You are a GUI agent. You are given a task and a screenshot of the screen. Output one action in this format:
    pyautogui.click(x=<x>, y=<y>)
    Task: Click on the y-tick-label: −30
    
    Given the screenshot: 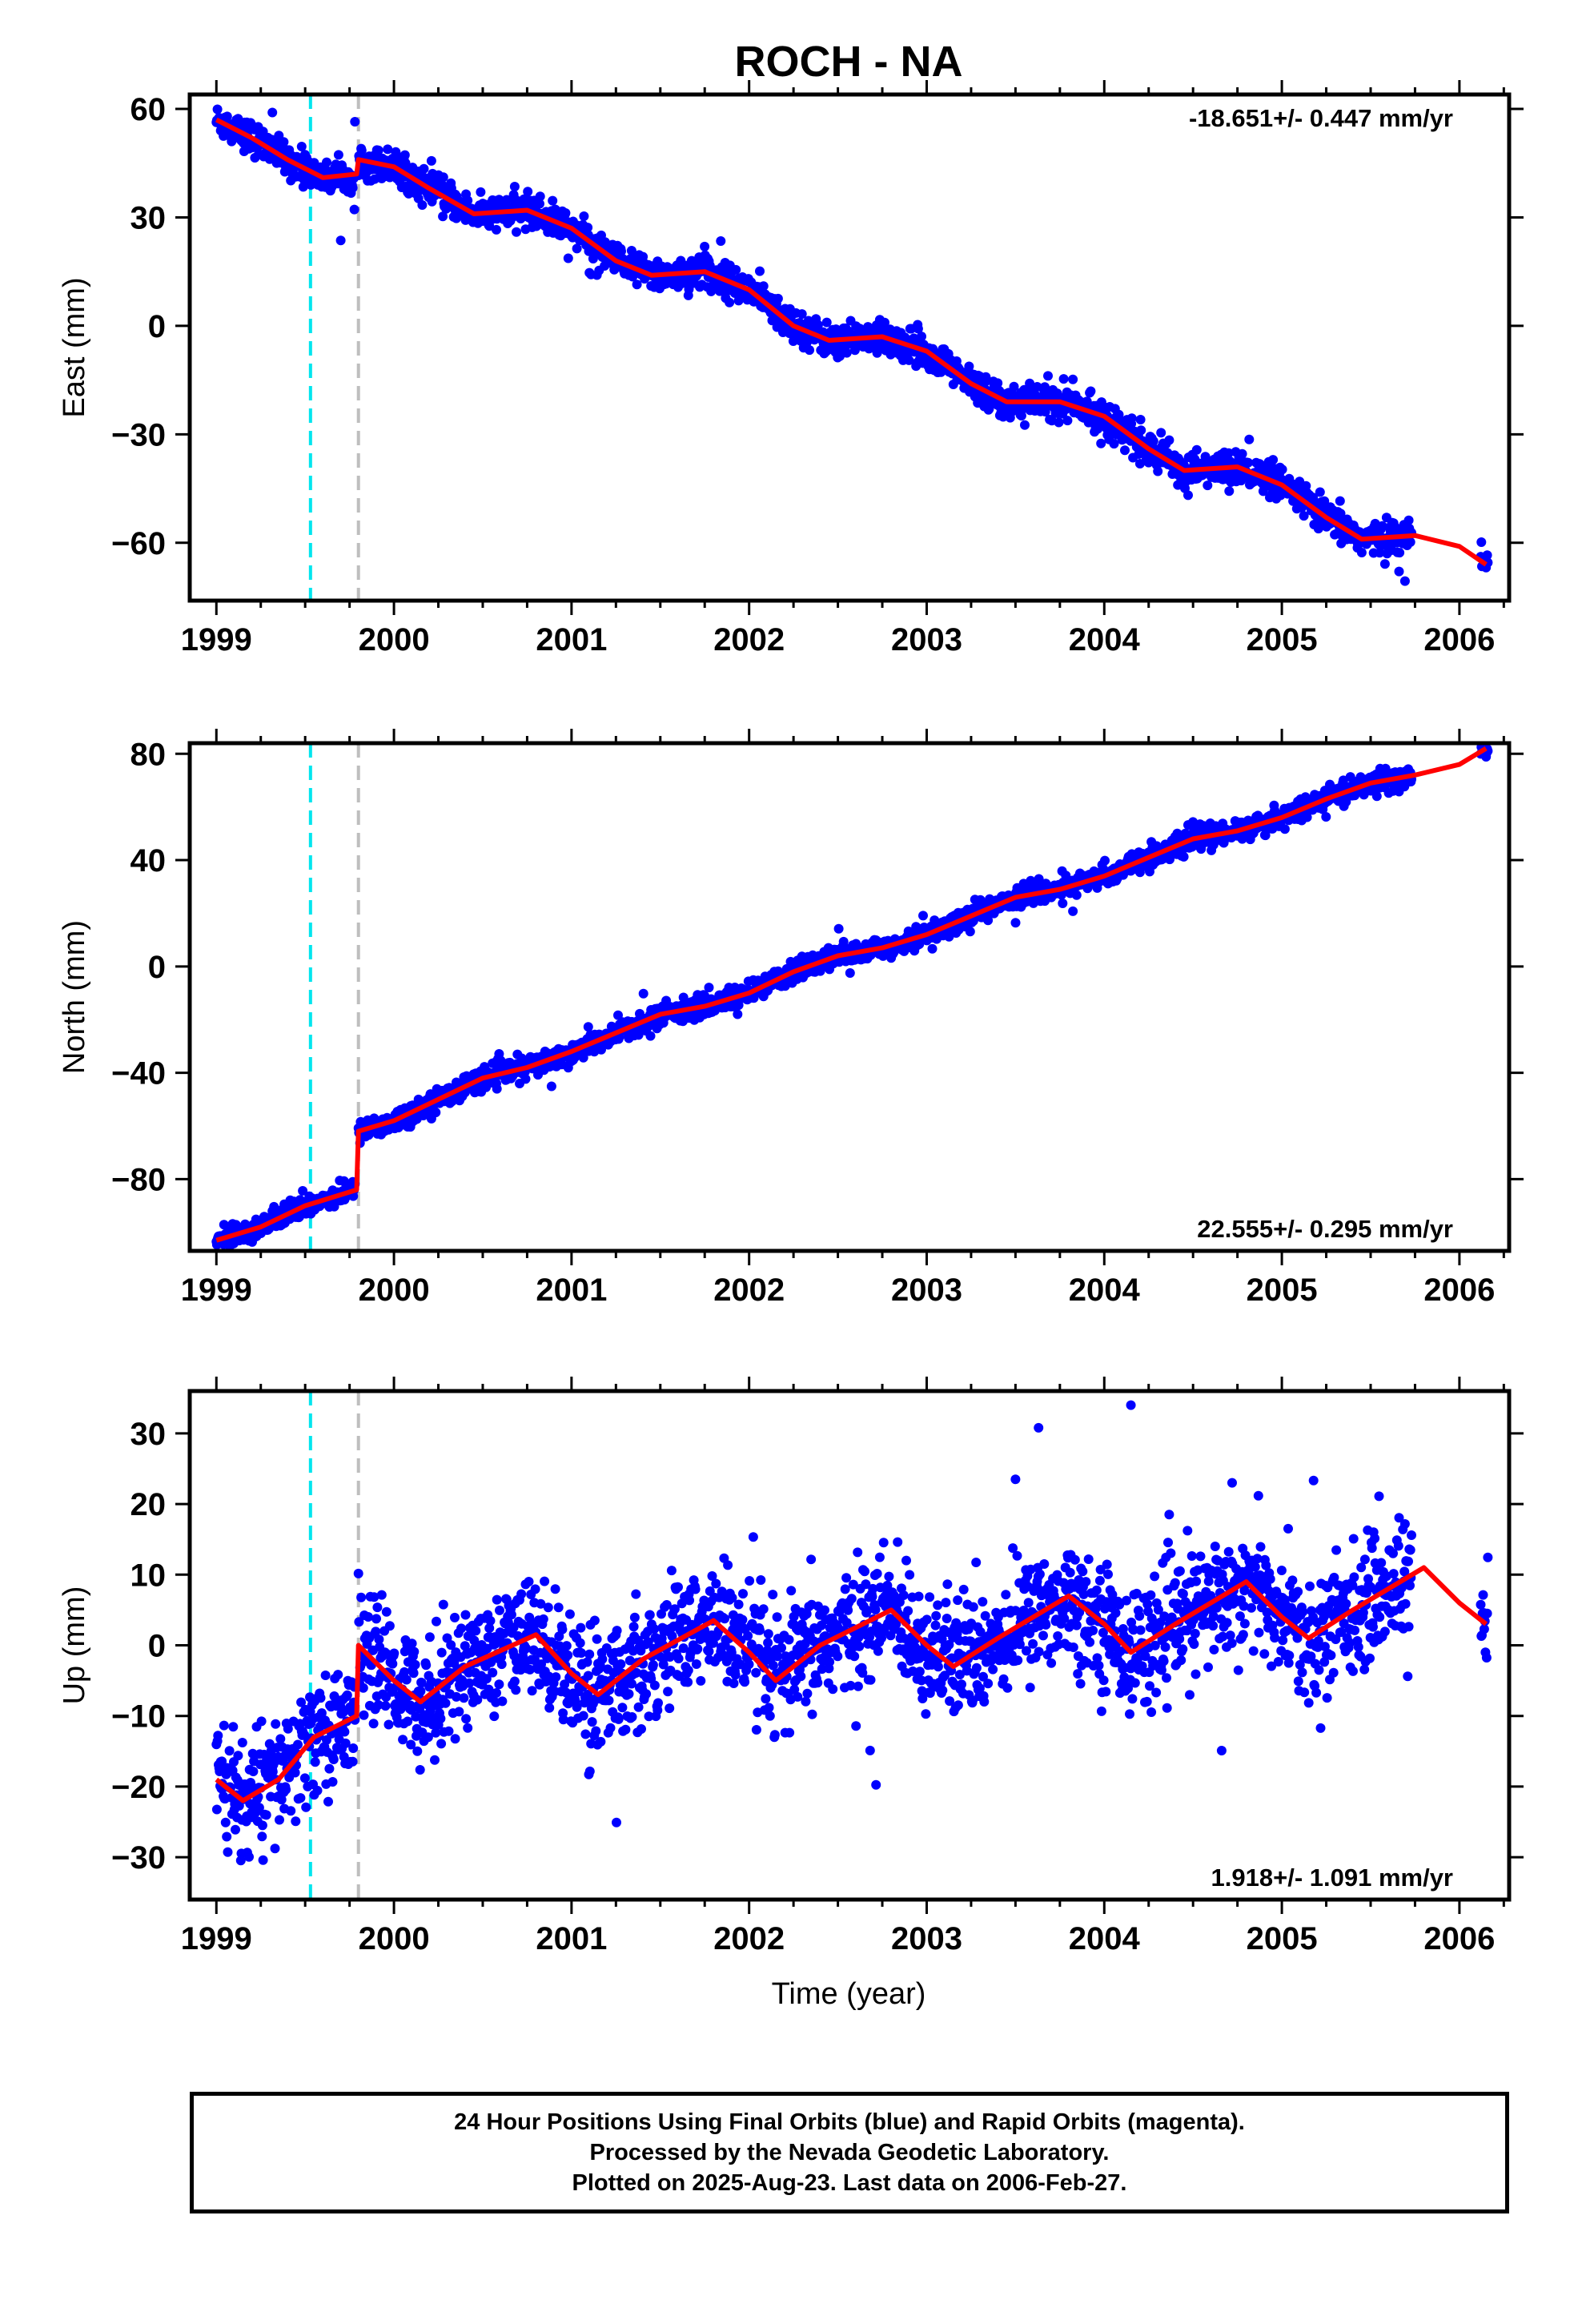 What is the action you would take?
    pyautogui.click(x=138, y=434)
    